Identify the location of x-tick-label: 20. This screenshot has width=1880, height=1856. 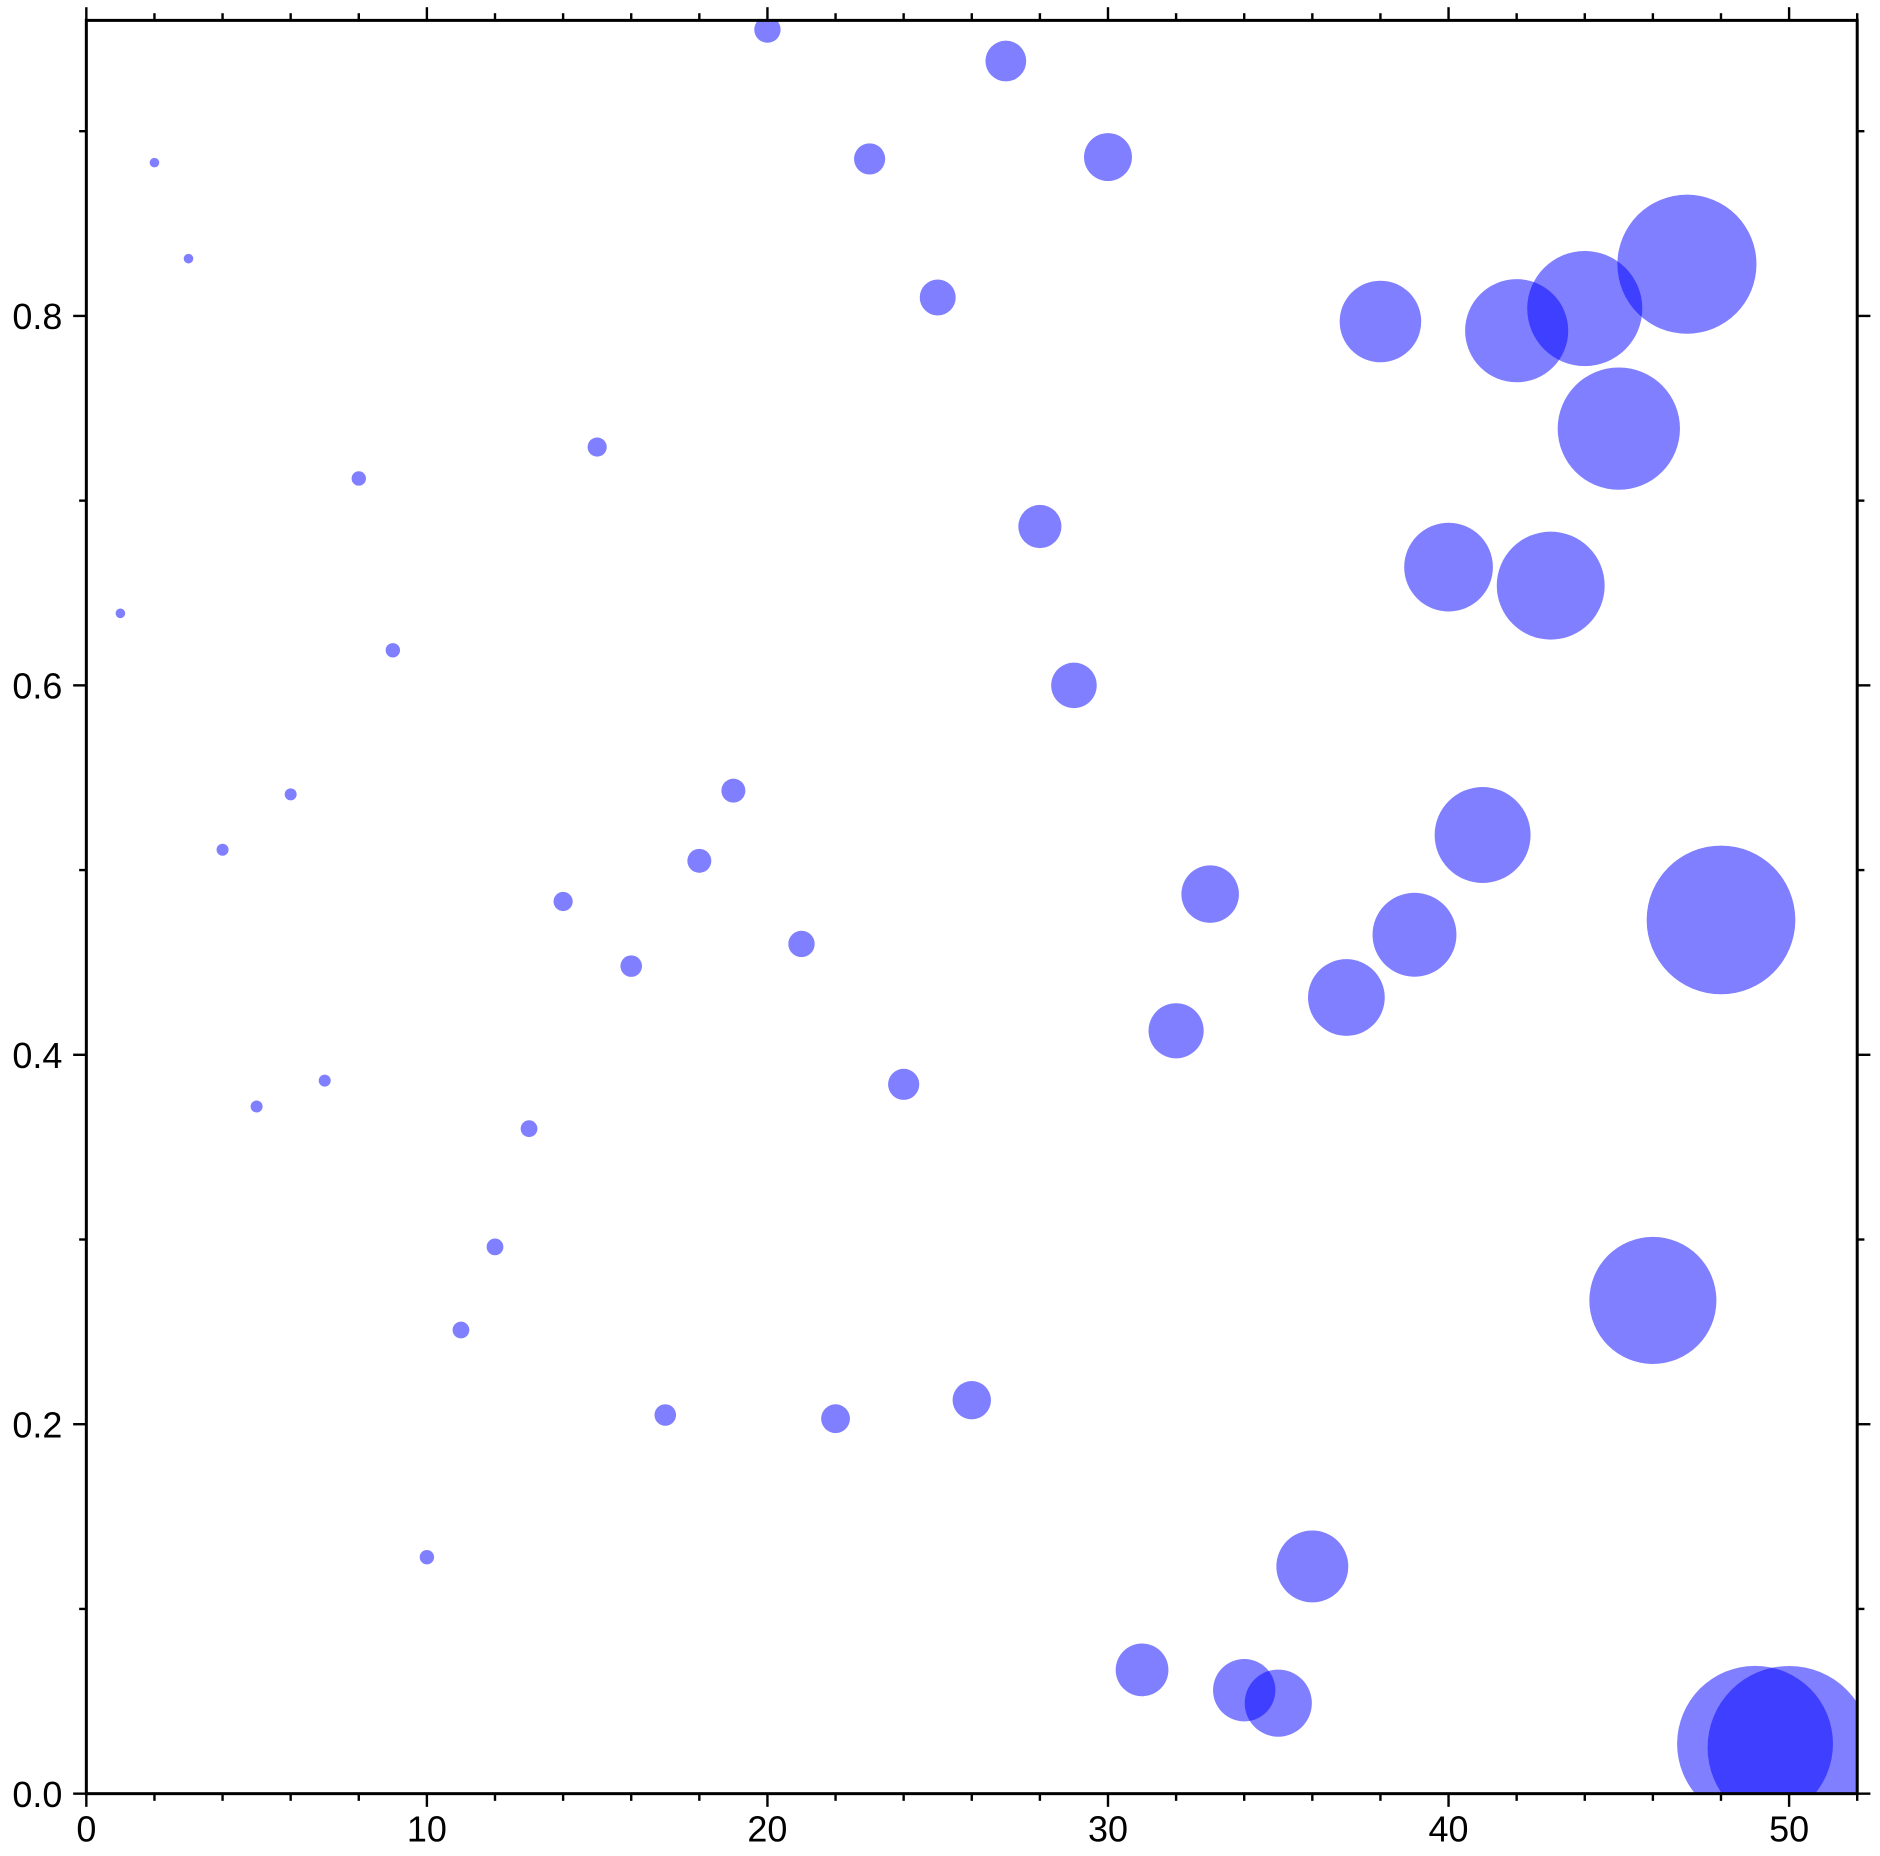
(767, 1829).